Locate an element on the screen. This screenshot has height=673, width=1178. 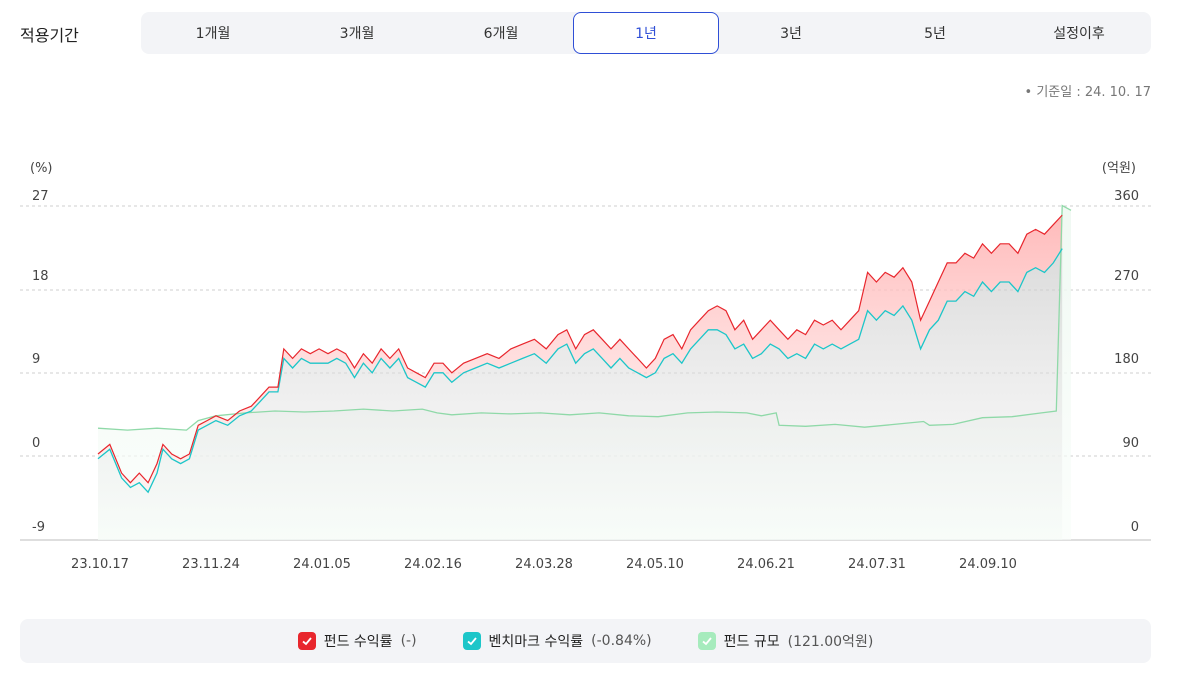
y-right-tick-label: 0 is located at coordinates (1135, 527).